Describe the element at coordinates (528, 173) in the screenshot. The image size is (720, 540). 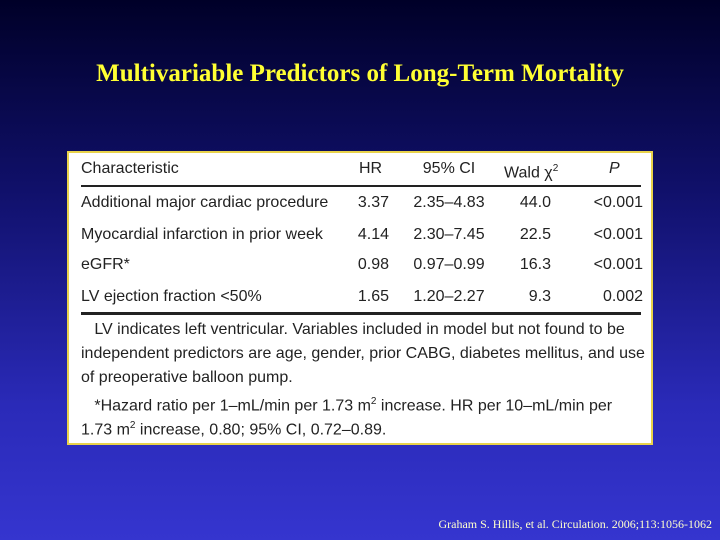
I see `wald-label: Wald χ` at that location.